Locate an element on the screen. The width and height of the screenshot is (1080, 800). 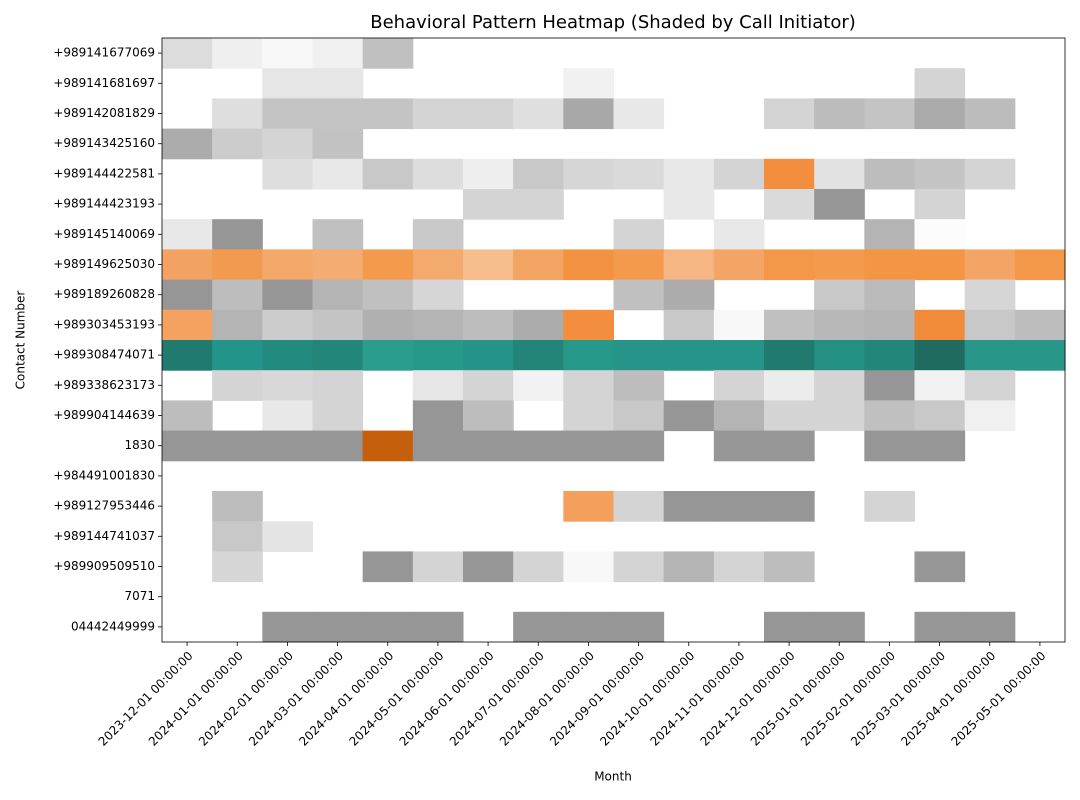
y-tick-label: +989303453193 is located at coordinates (104, 324).